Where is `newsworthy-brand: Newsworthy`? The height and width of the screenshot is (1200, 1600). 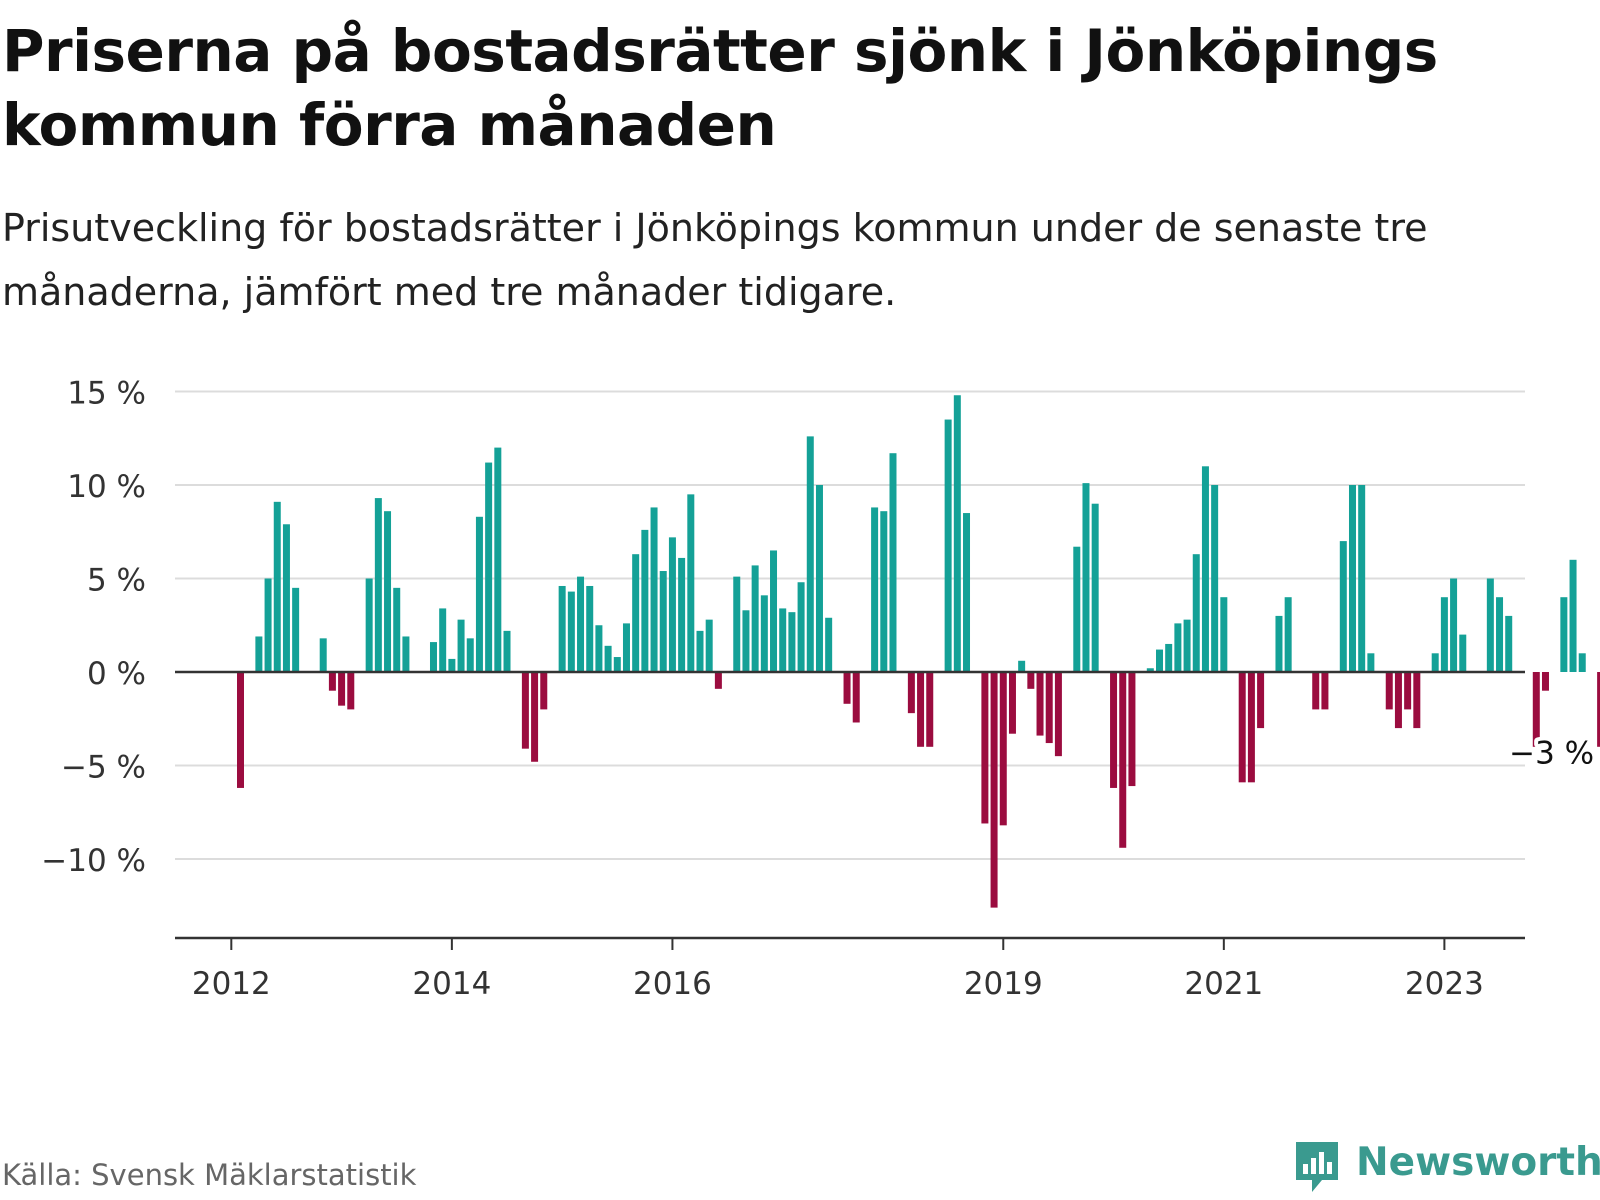
newsworthy-brand: Newsworthy is located at coordinates (1446, 1169).